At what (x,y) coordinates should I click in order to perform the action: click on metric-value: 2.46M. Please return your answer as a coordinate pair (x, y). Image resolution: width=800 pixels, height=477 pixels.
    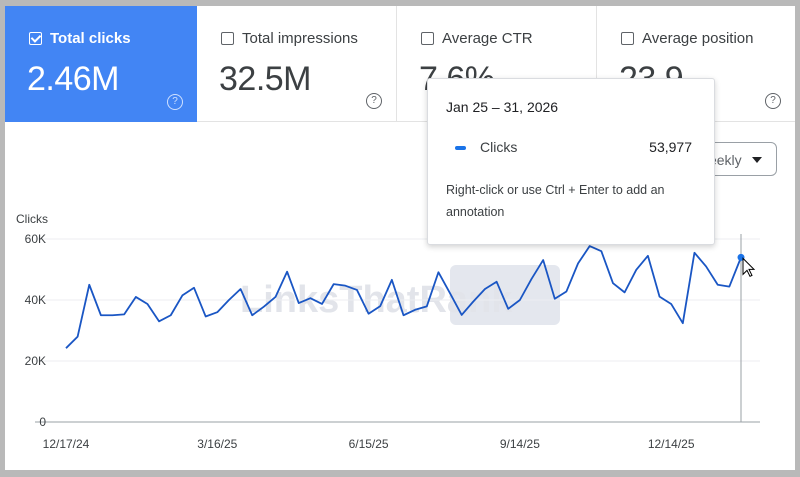
    Looking at the image, I should click on (73, 79).